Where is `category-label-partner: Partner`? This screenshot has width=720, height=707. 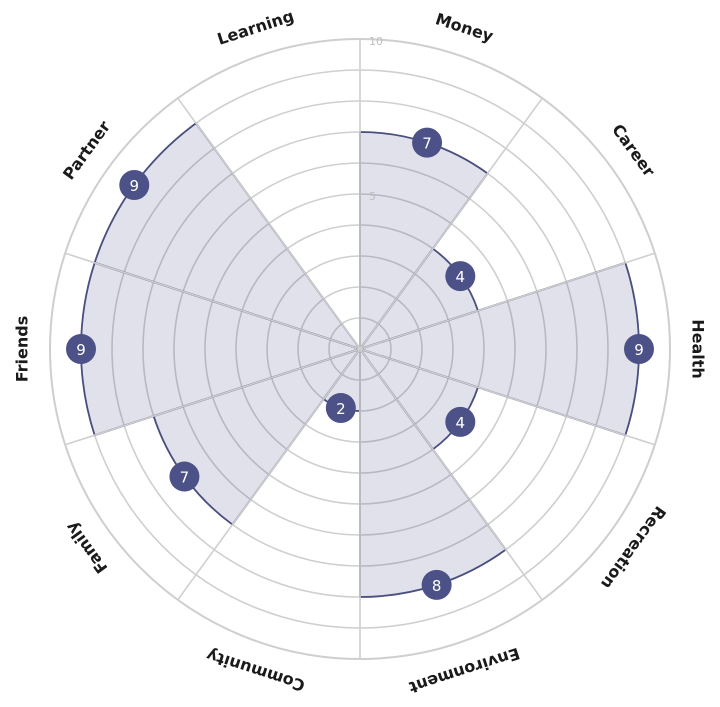 category-label-partner: Partner is located at coordinates (86, 150).